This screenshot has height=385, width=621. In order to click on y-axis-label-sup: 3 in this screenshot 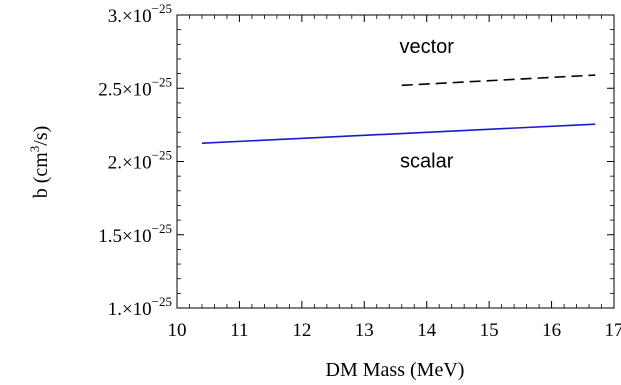, I will do `click(34, 149)`.